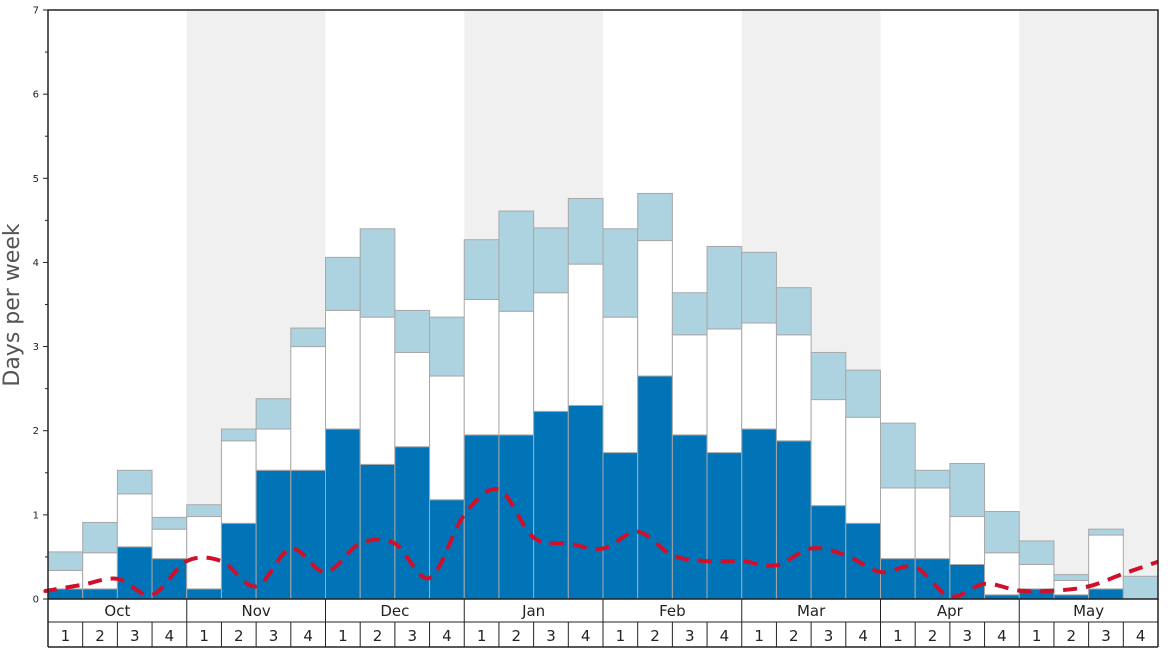 This screenshot has height=652, width=1168. I want to click on month-label: Dec, so click(394, 611).